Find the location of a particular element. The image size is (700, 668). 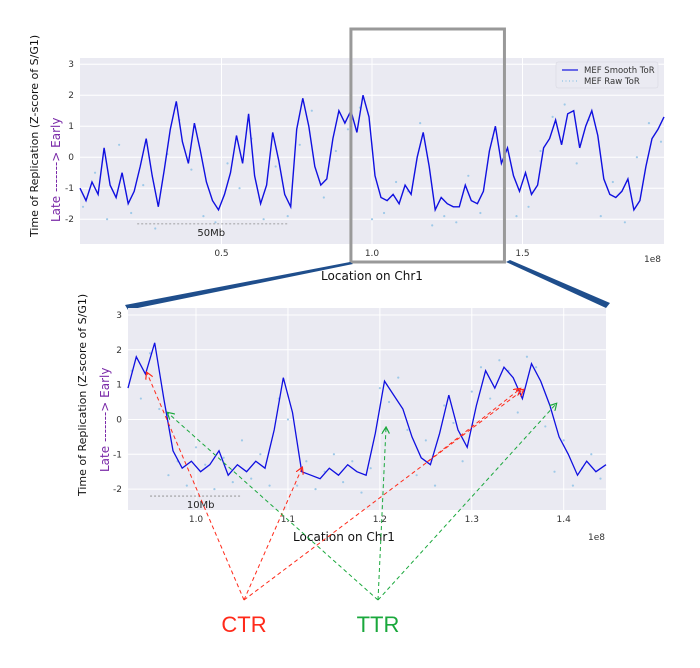

top-legend-box is located at coordinates (607, 75).